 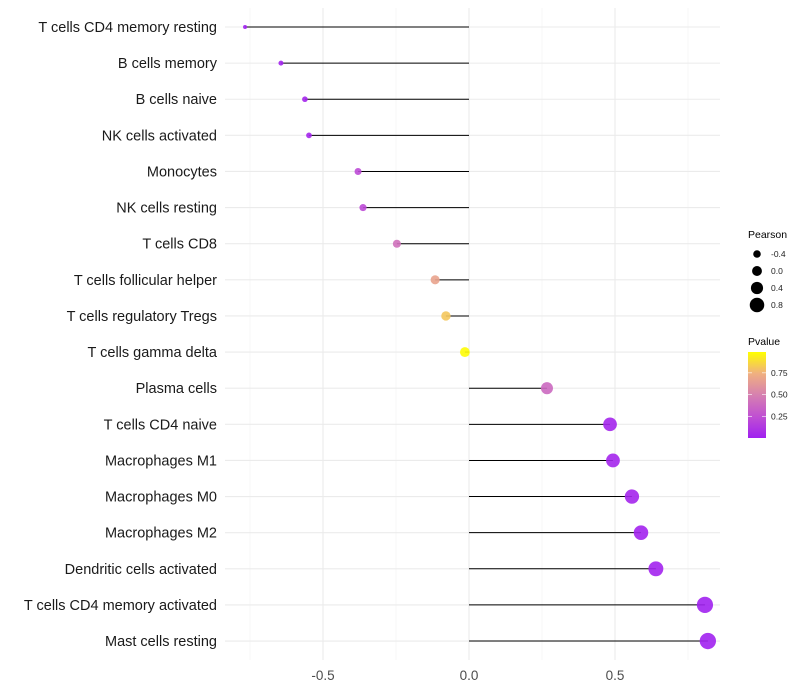 What do you see at coordinates (778, 254) in the screenshot?
I see `size-legend-label: -0.4` at bounding box center [778, 254].